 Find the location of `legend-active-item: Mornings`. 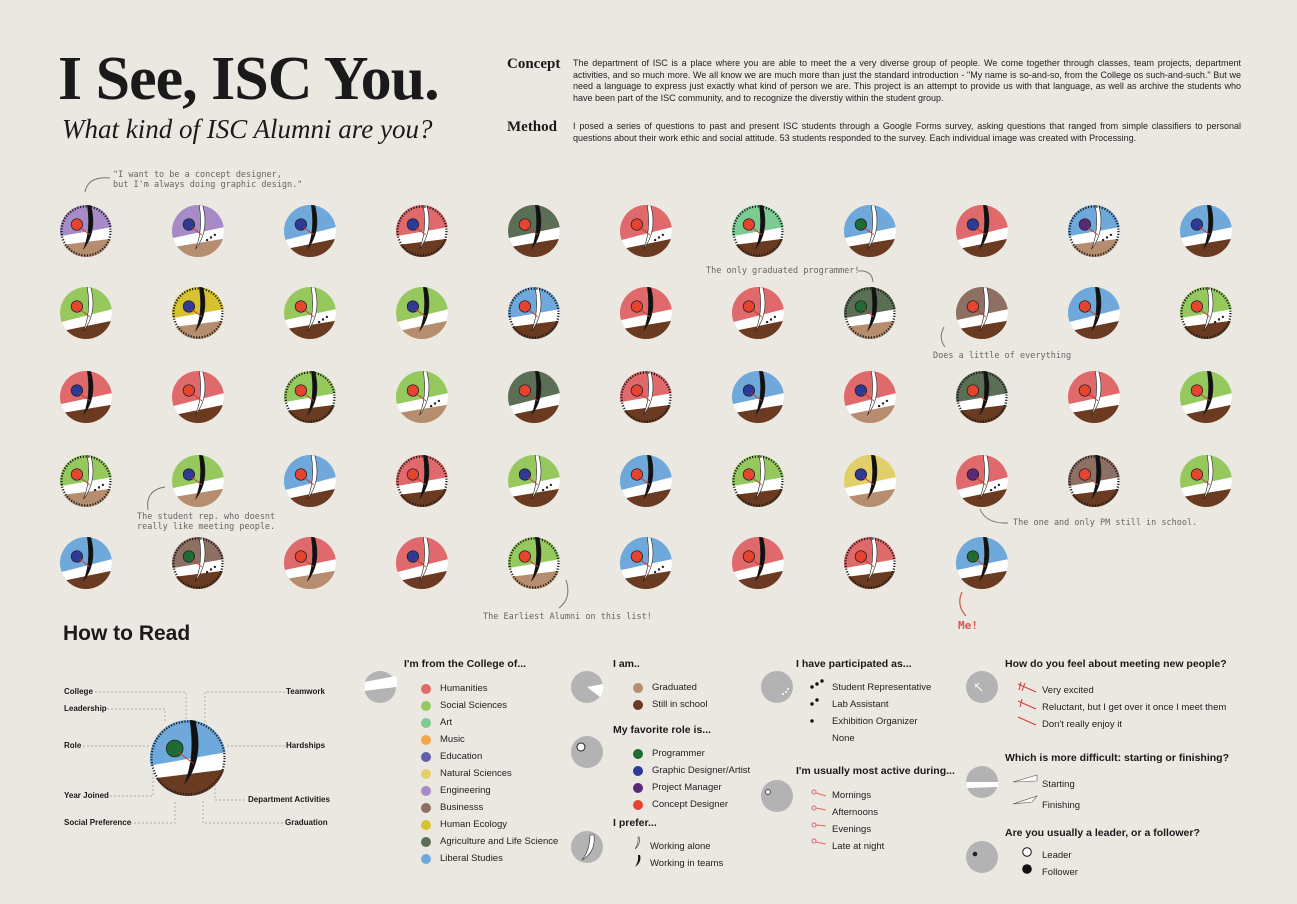

legend-active-item: Mornings is located at coordinates (858, 795).